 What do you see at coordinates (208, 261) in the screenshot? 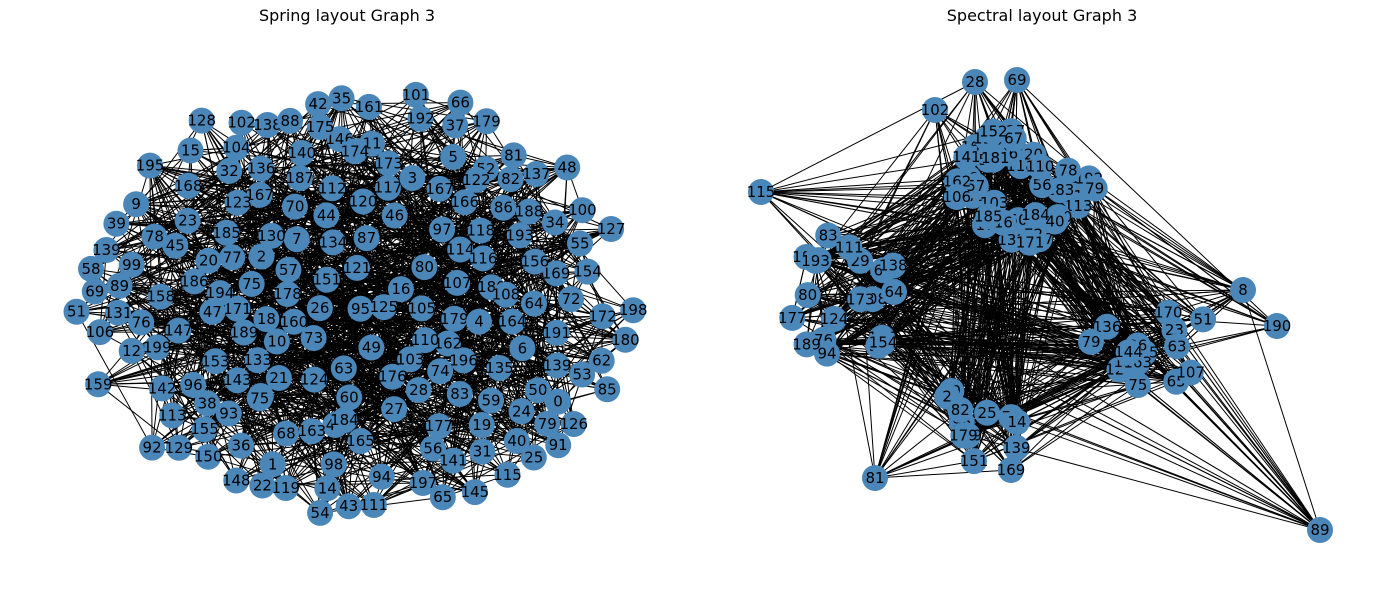
I see `node-label: 20` at bounding box center [208, 261].